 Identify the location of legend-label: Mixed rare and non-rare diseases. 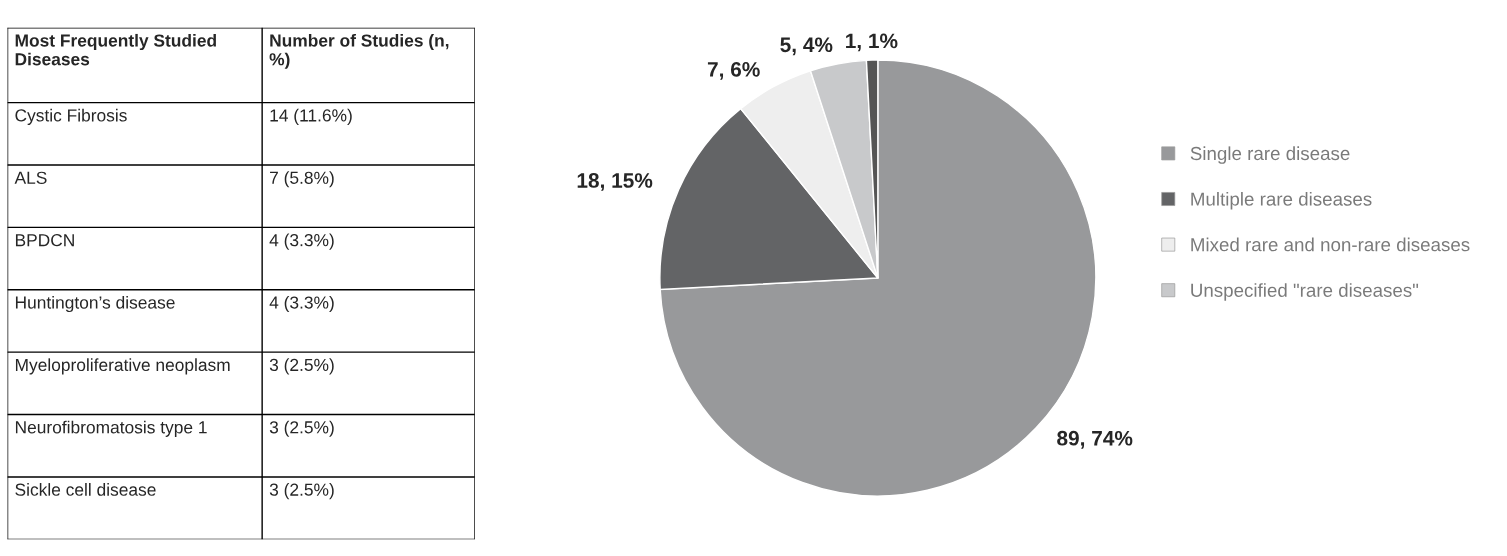
(1330, 244).